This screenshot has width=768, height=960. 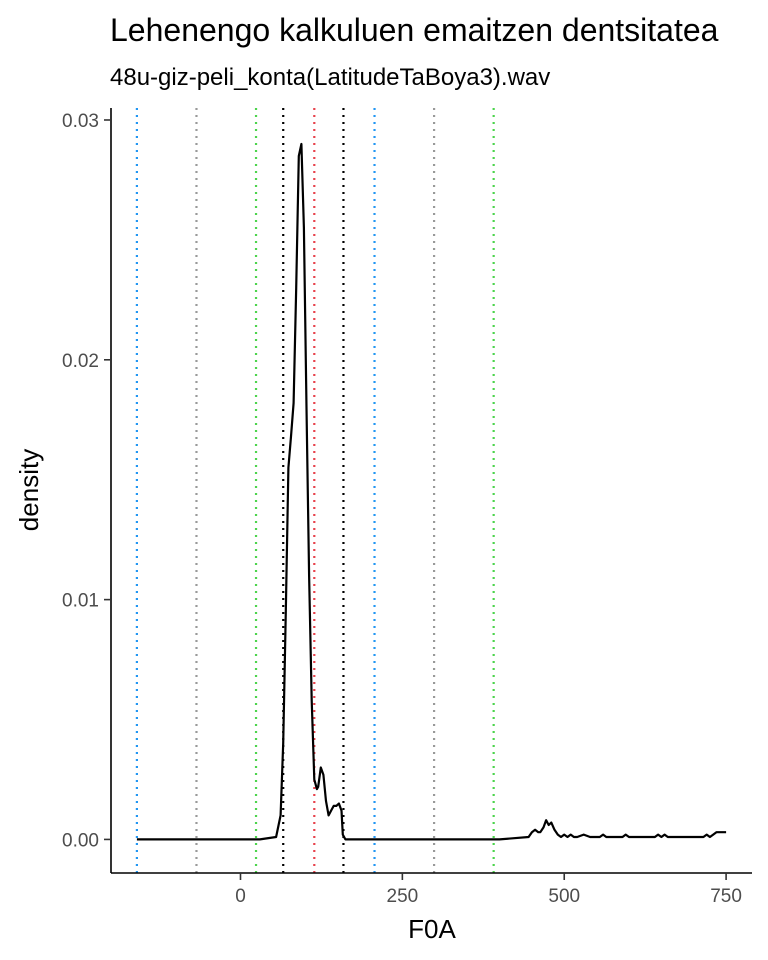 I want to click on x-tick-label: 750, so click(x=726, y=896).